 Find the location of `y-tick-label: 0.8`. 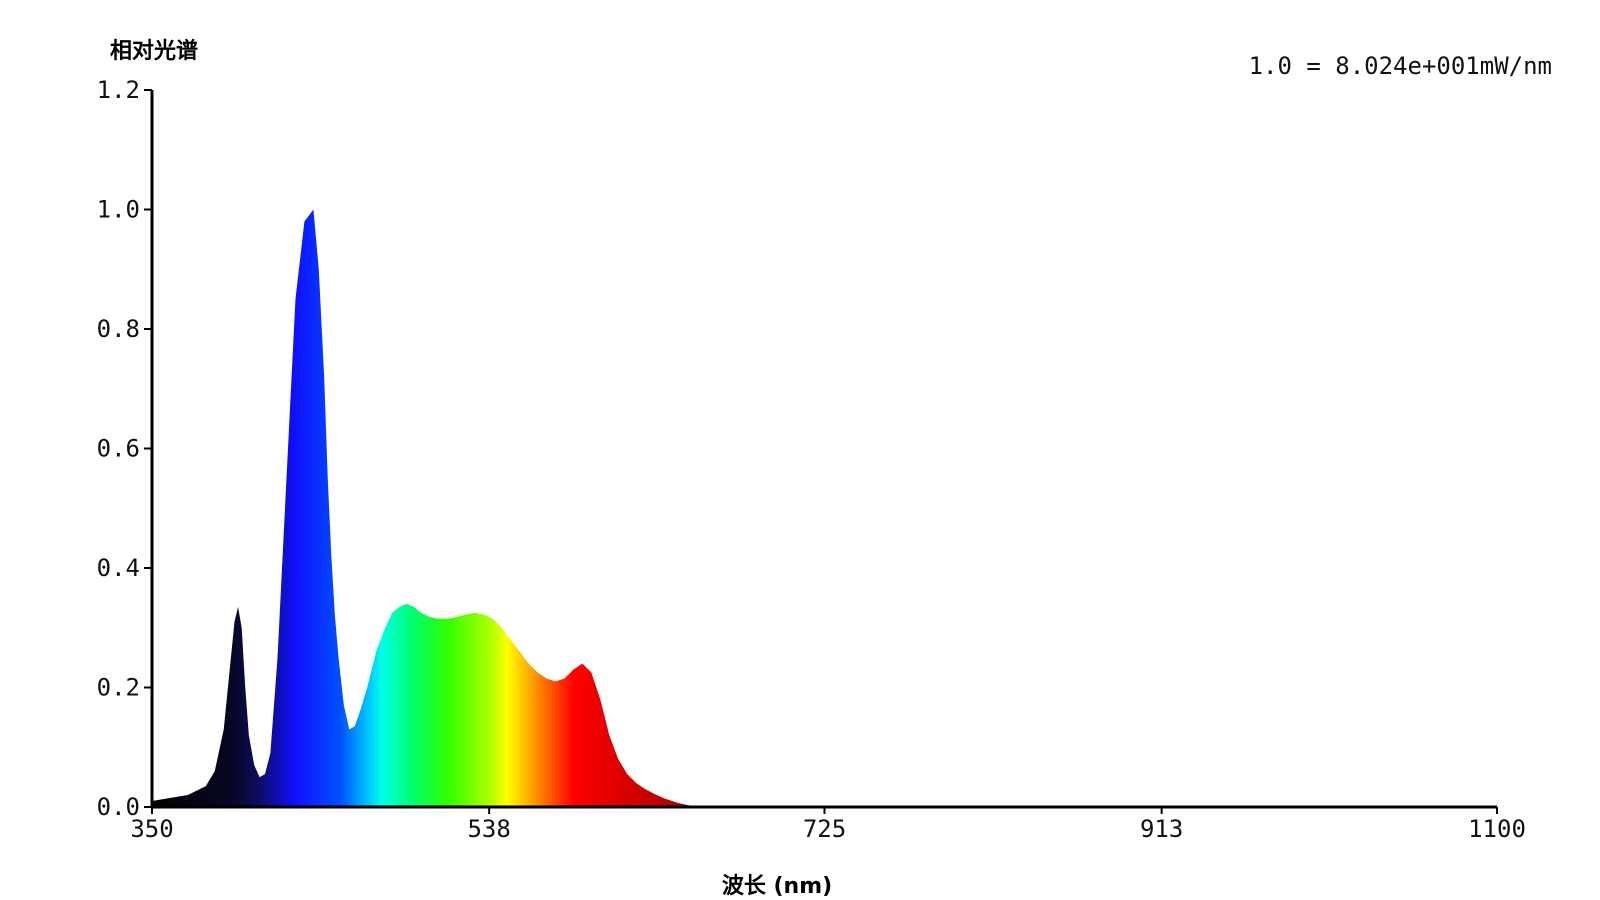

y-tick-label: 0.8 is located at coordinates (118, 329).